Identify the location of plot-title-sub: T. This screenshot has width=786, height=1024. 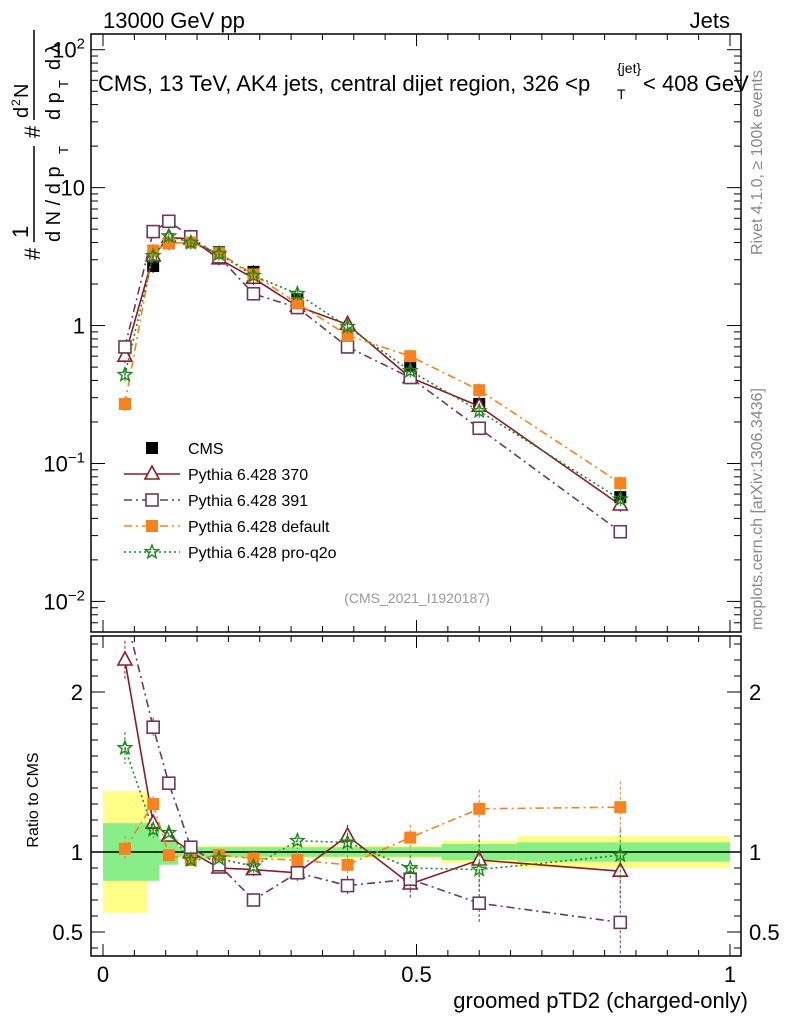
(621, 94).